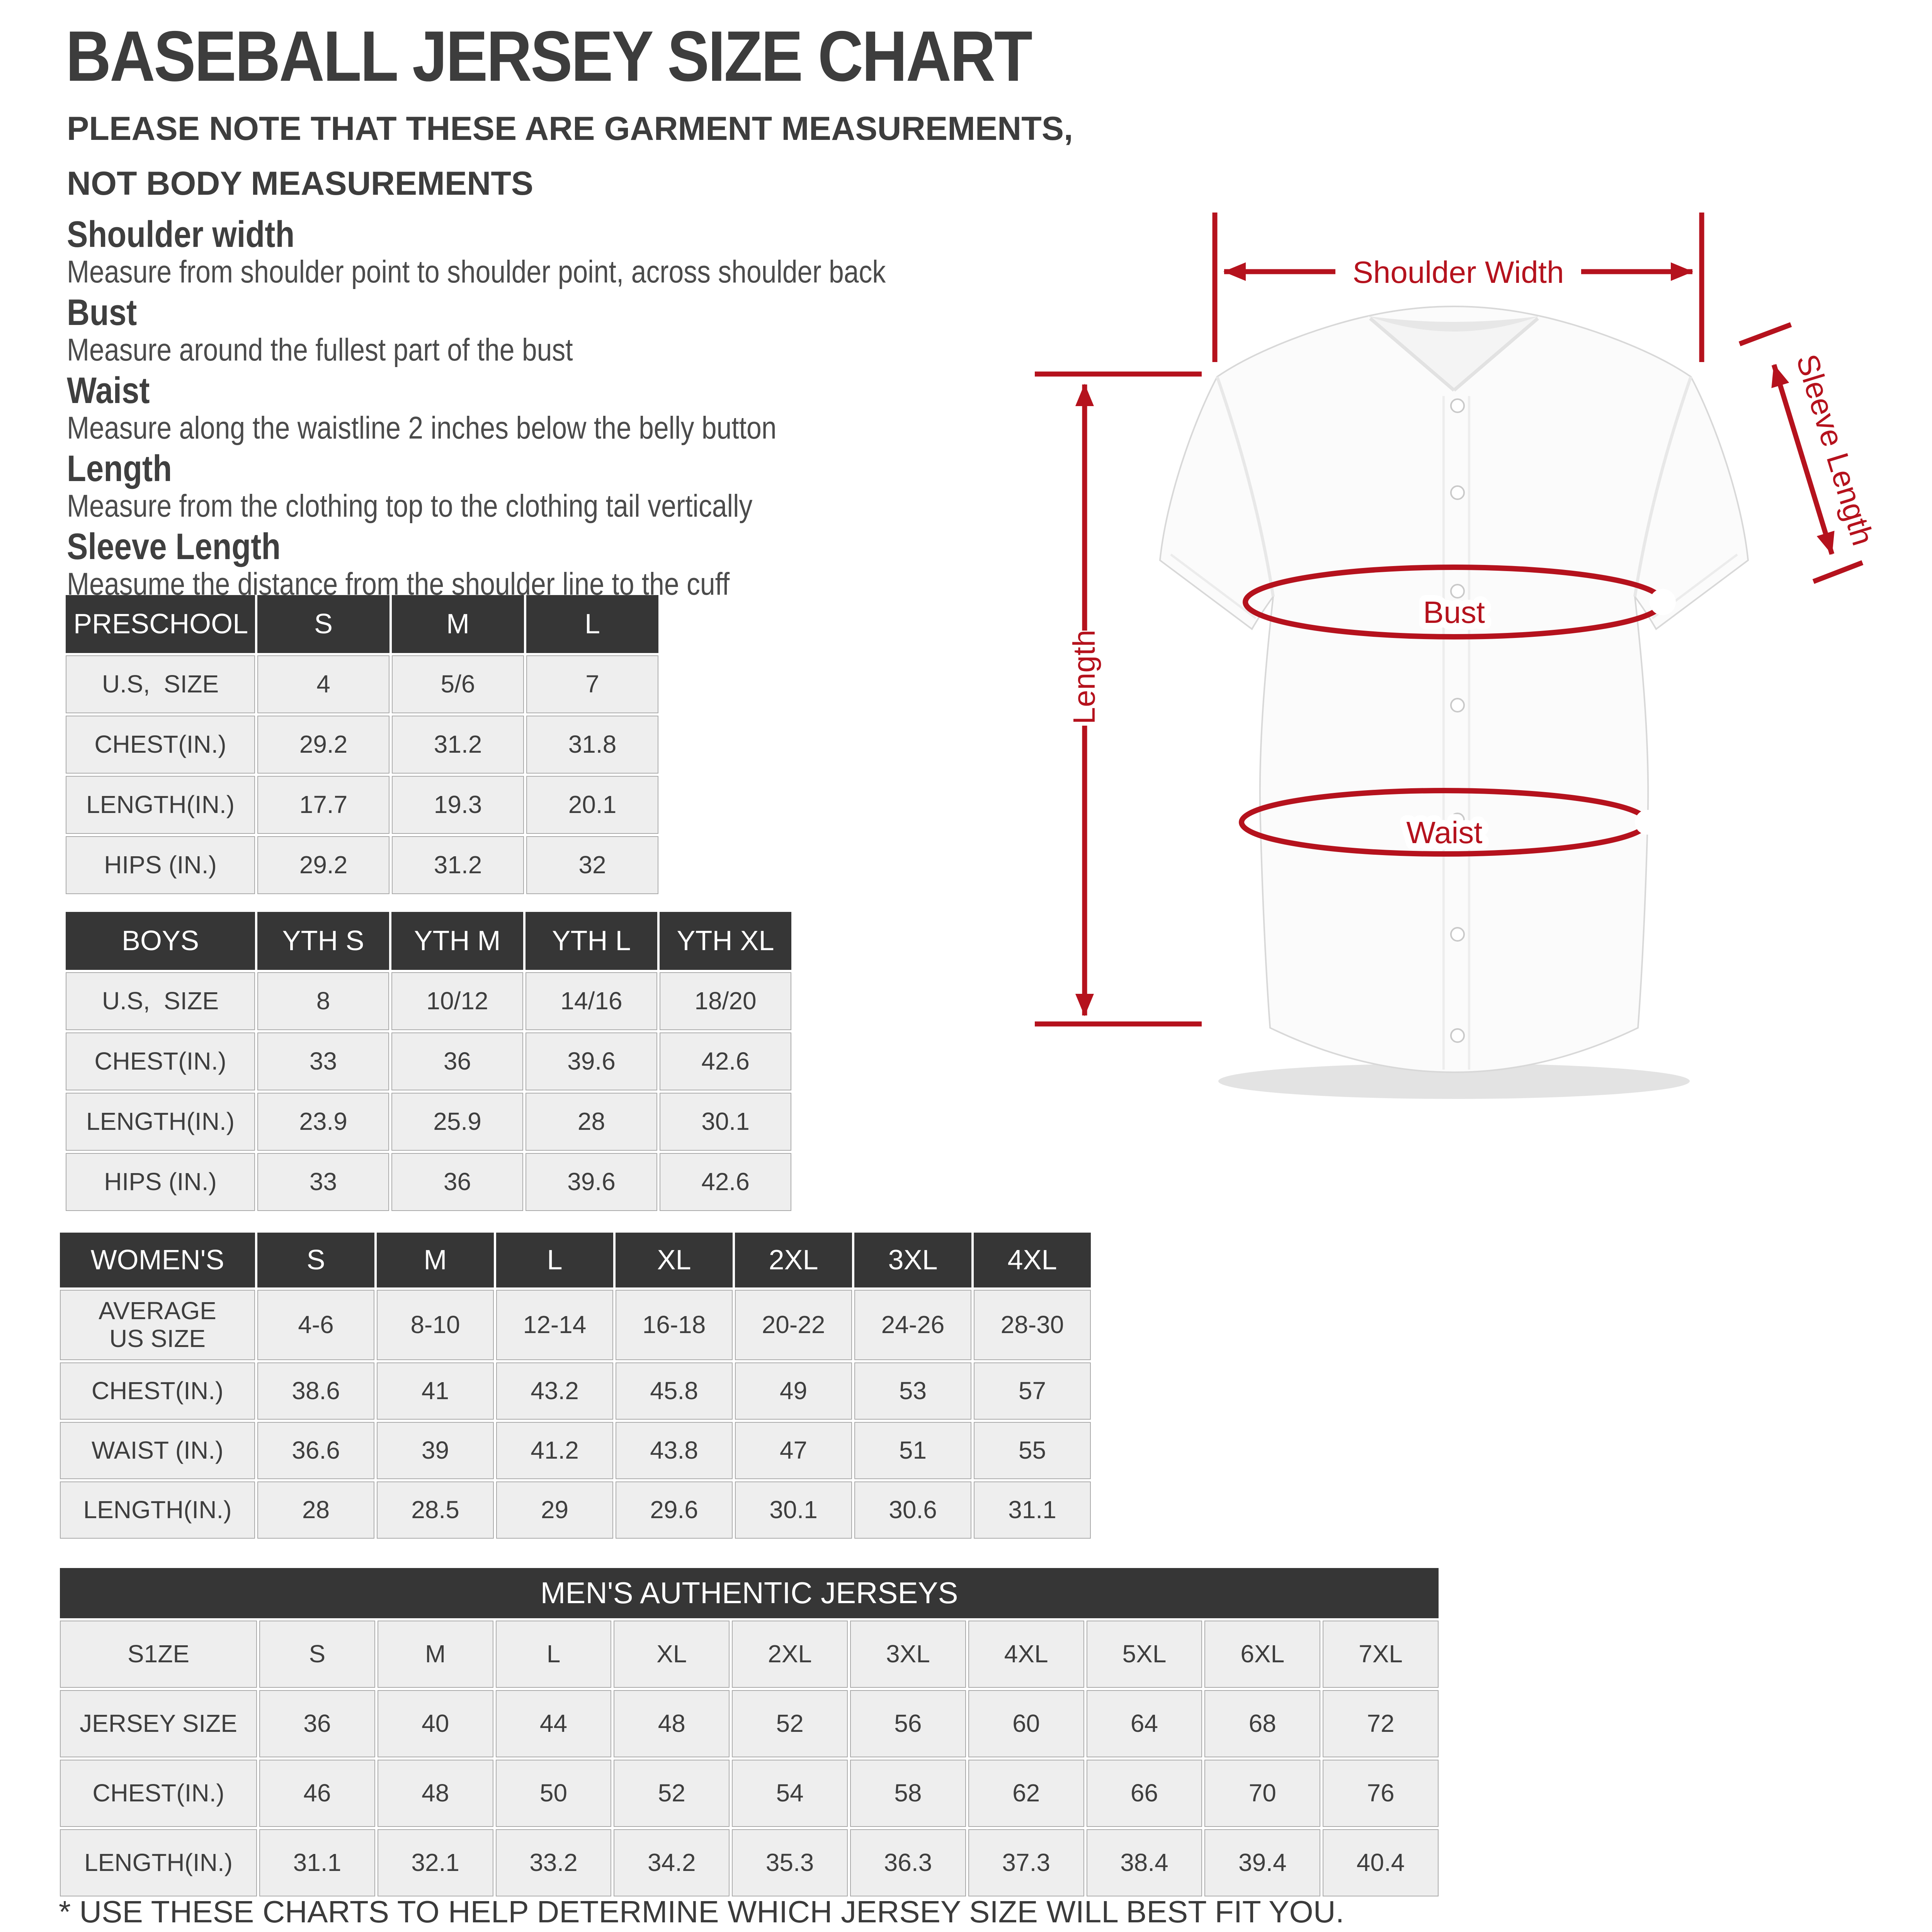 This screenshot has width=1932, height=1932. What do you see at coordinates (1144, 1655) in the screenshot?
I see `table-cell: 5XL` at bounding box center [1144, 1655].